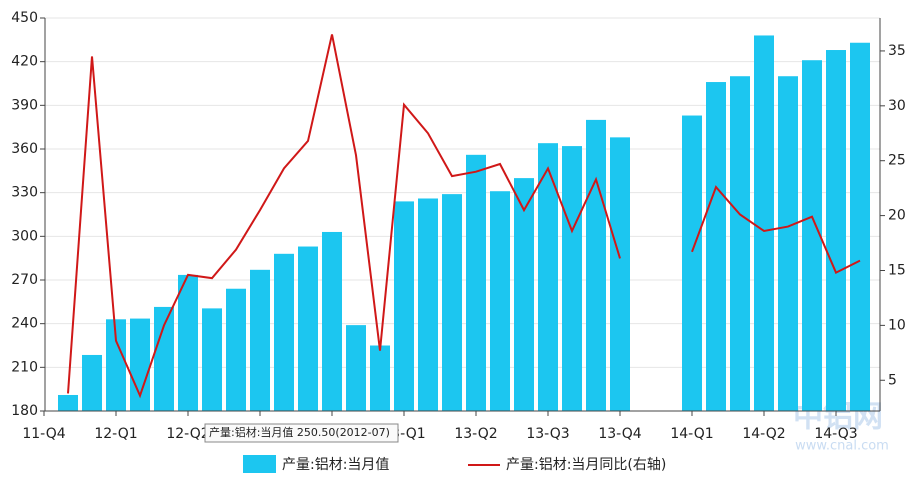 This screenshot has height=478, width=916. I want to click on y2-tick-label: 35, so click(897, 51).